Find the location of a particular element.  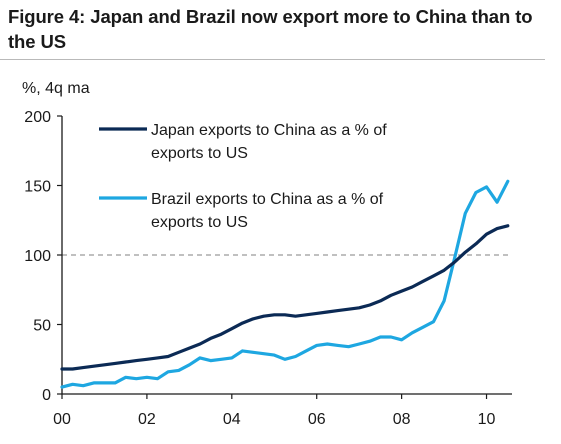

y-tick-label: 50 is located at coordinates (42, 326).